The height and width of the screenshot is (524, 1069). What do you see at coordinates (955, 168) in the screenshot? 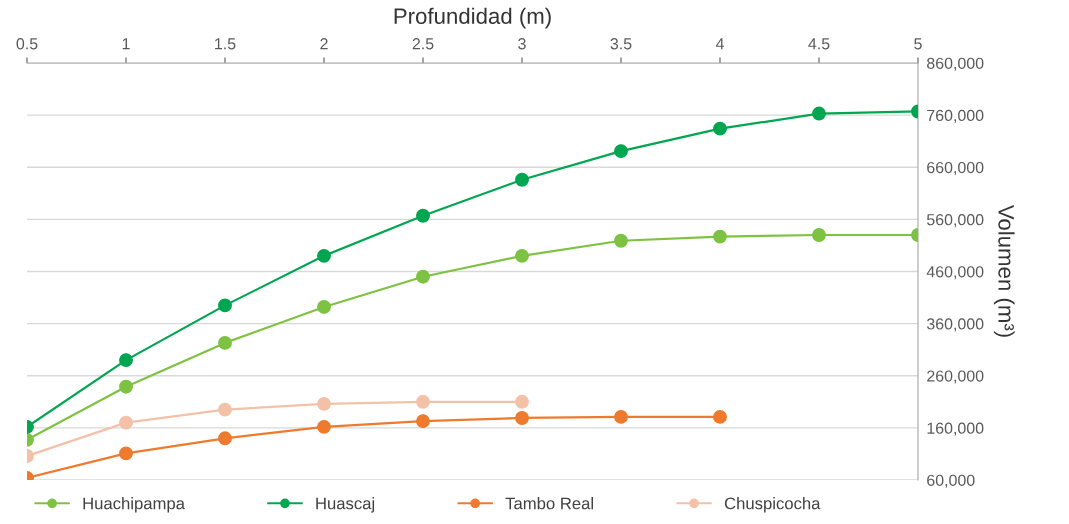
I see `y-tick-label: 660,000` at bounding box center [955, 168].